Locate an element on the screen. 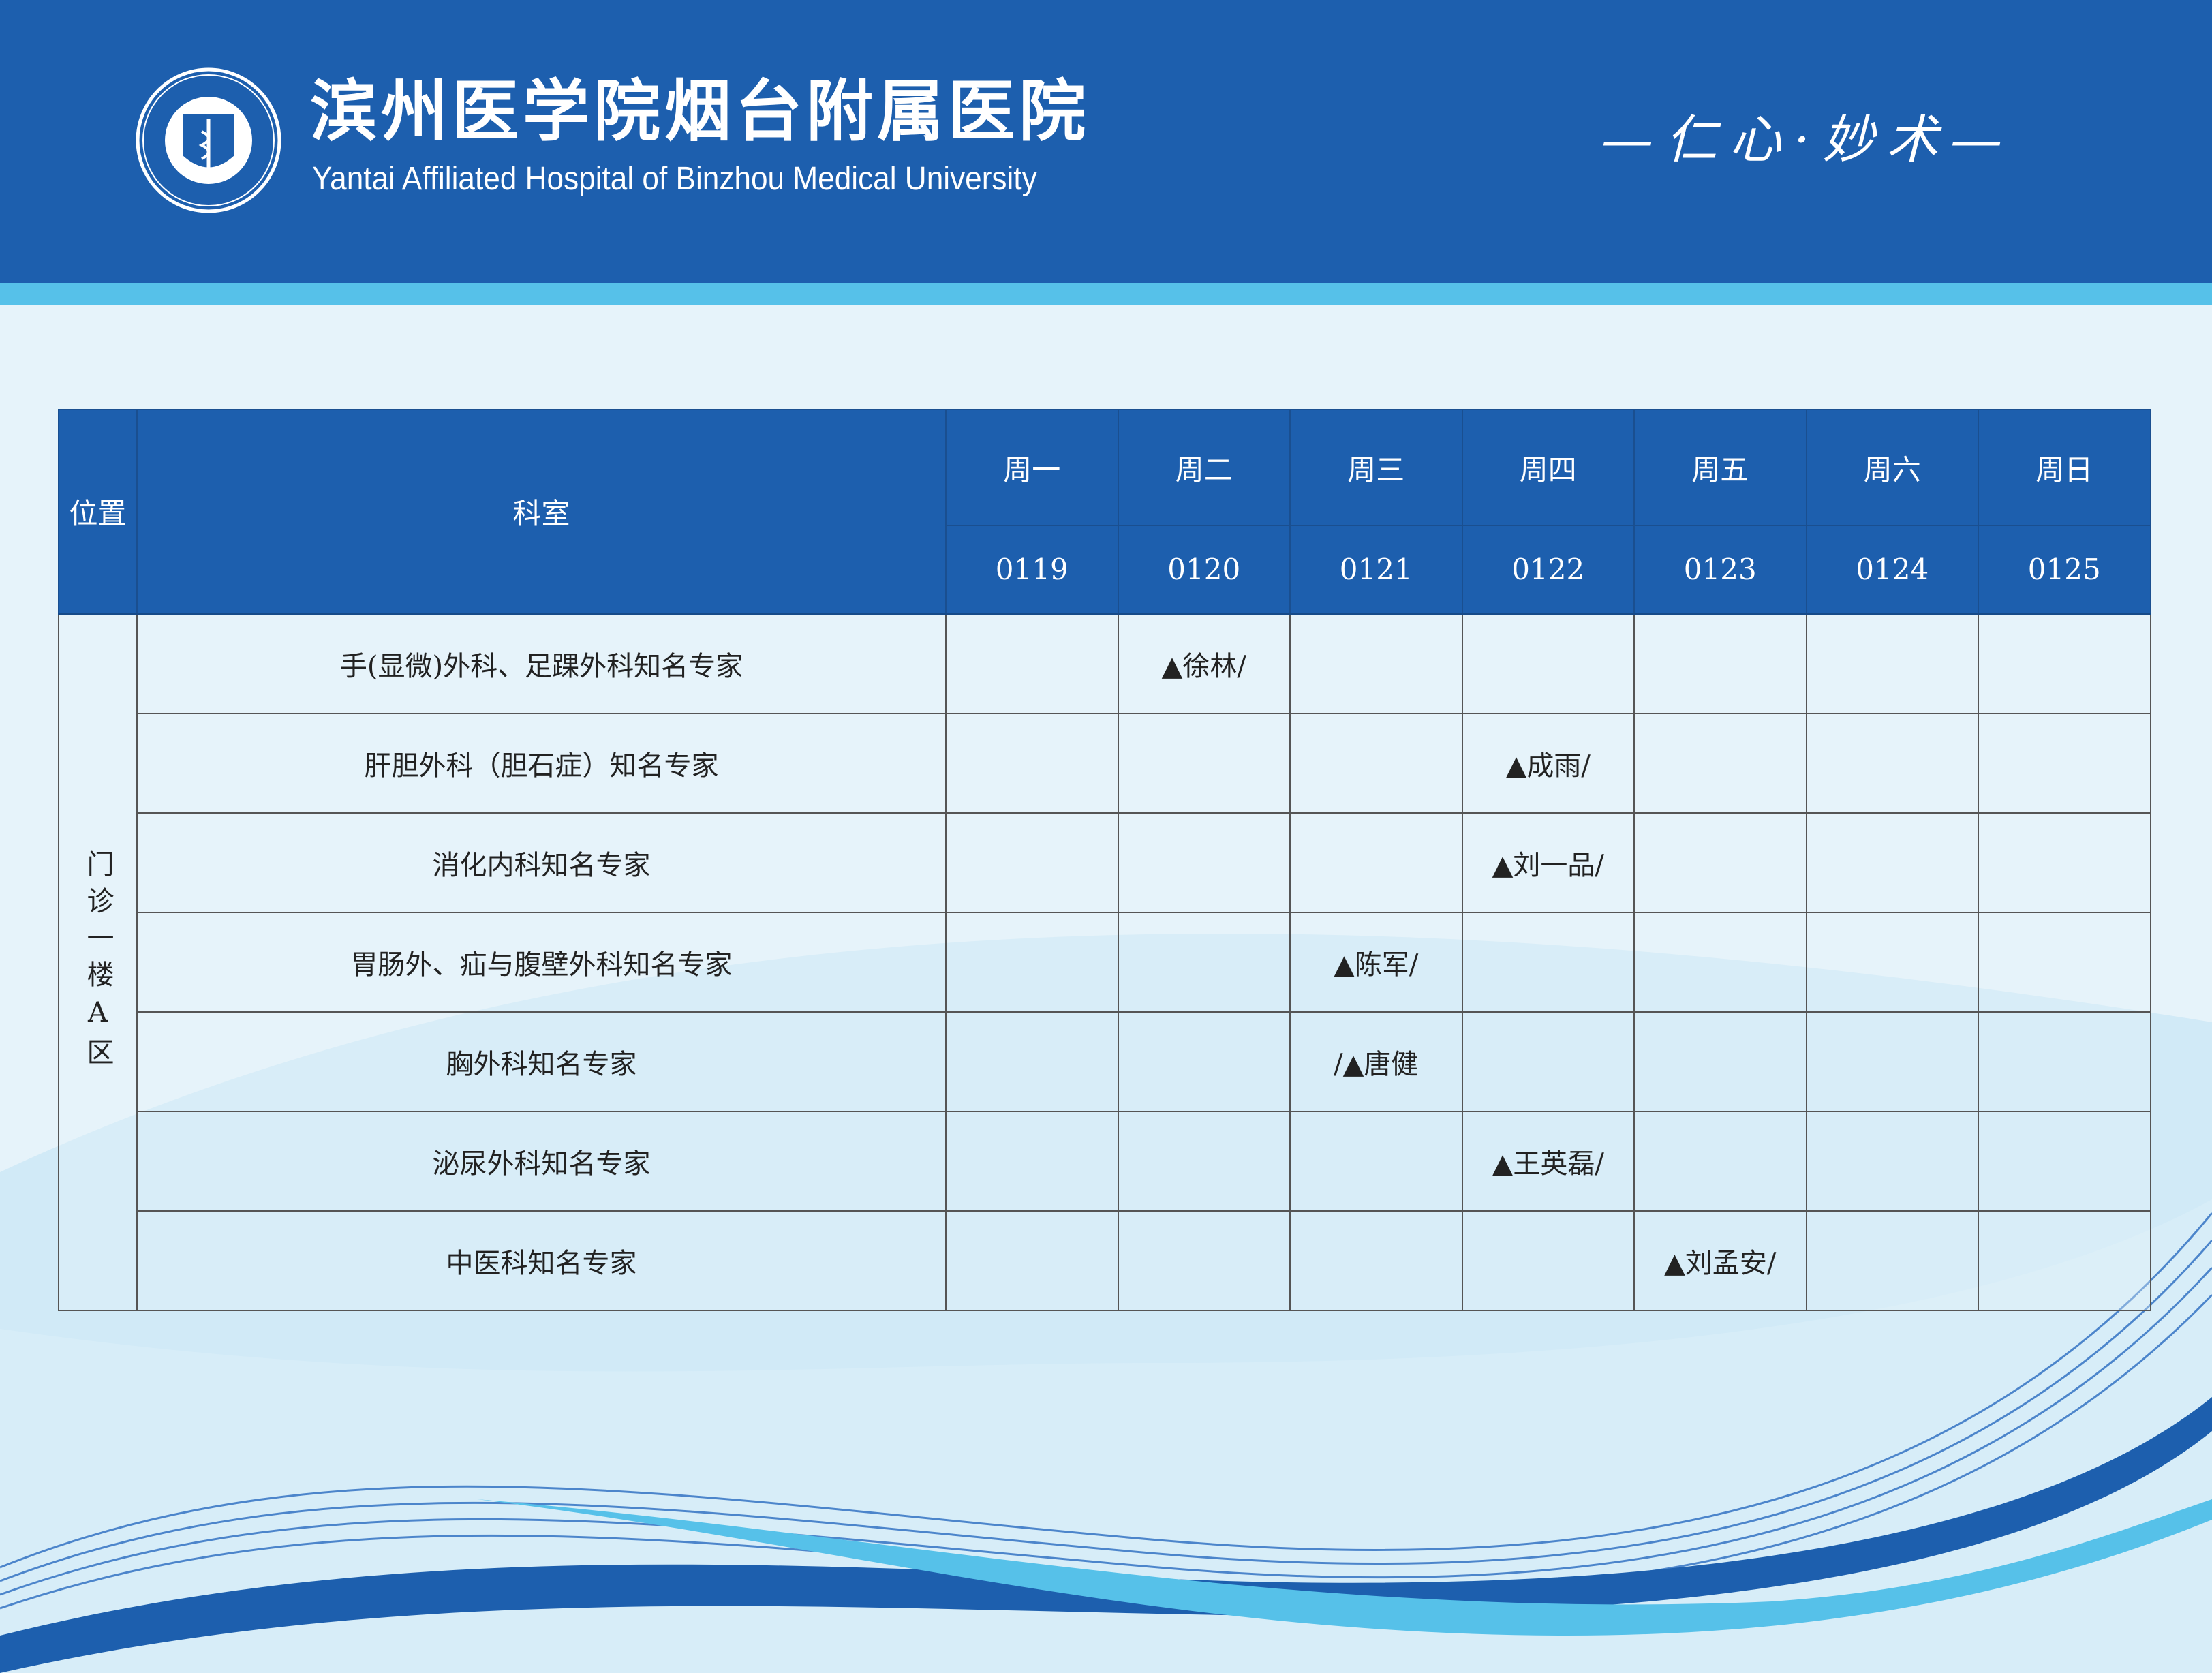 The image size is (2212, 1673). schedule-cell: ▲成雨/ is located at coordinates (1548, 764).